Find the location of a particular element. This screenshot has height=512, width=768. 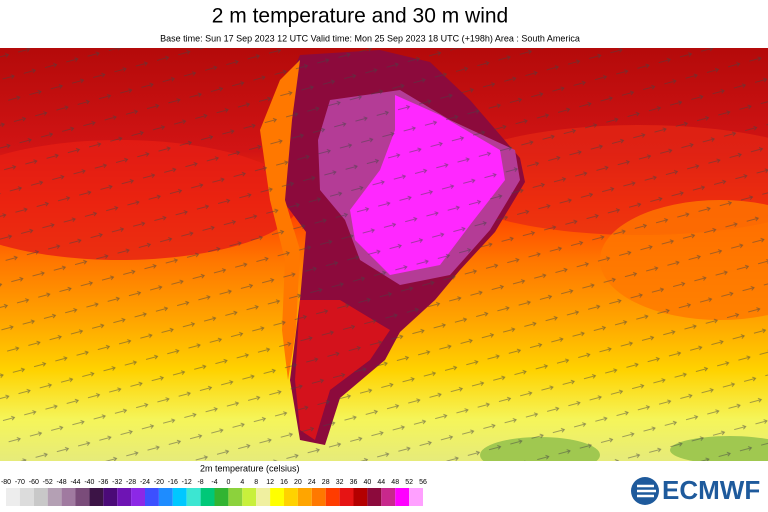

colorbar-tick-label: 28 is located at coordinates (326, 482).